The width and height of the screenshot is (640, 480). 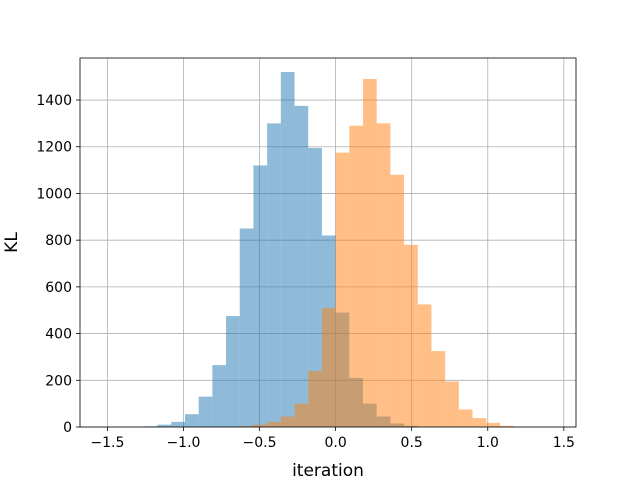 I want to click on x-tick-label: 1.5, so click(x=564, y=443).